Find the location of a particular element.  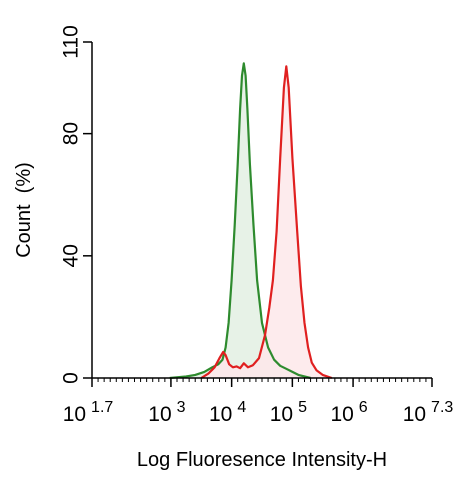

y-tick-label: 0 is located at coordinates (70, 378).